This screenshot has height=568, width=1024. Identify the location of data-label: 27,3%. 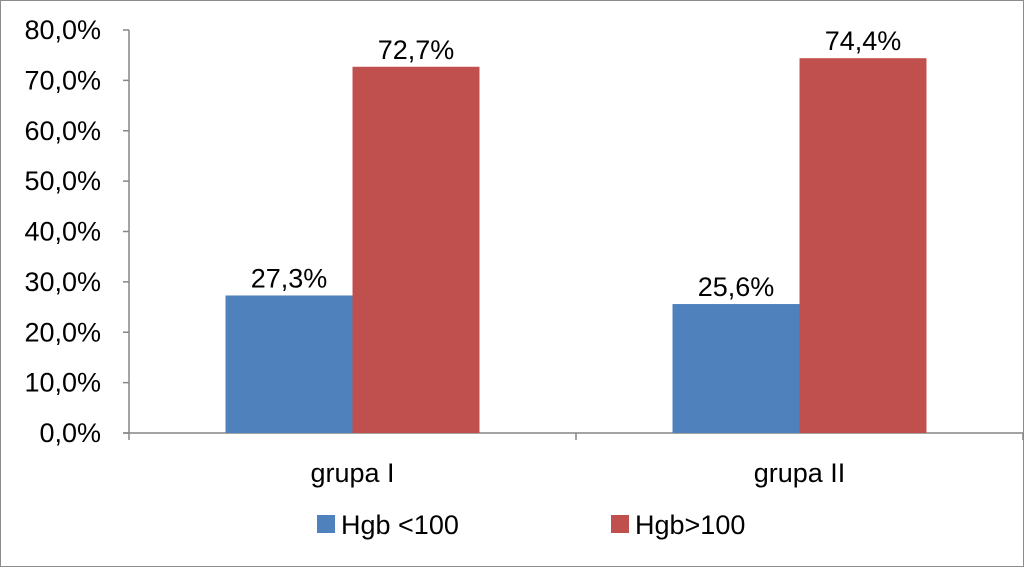
(289, 278).